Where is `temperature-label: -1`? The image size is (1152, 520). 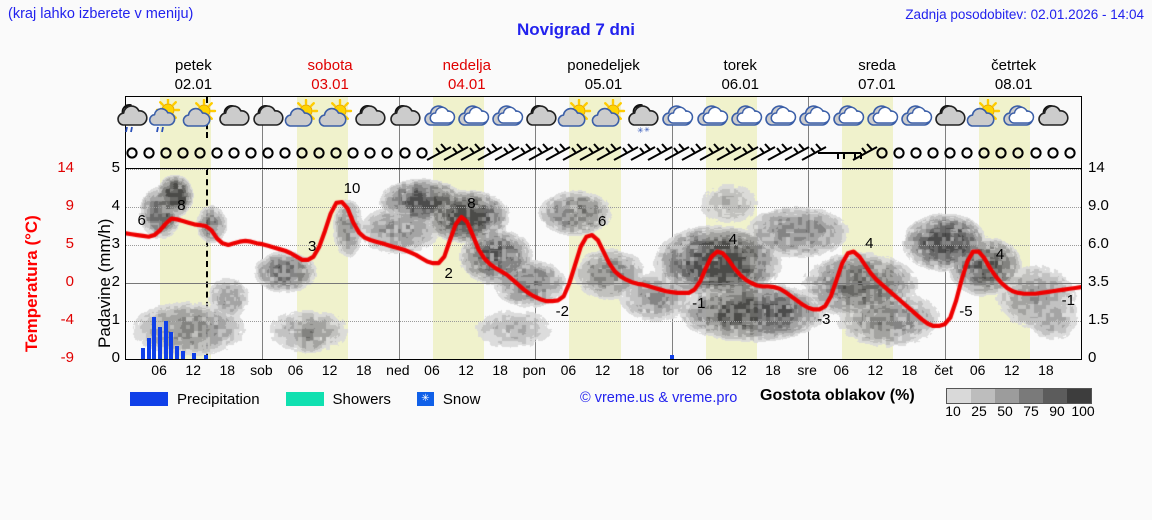 temperature-label: -1 is located at coordinates (1068, 301).